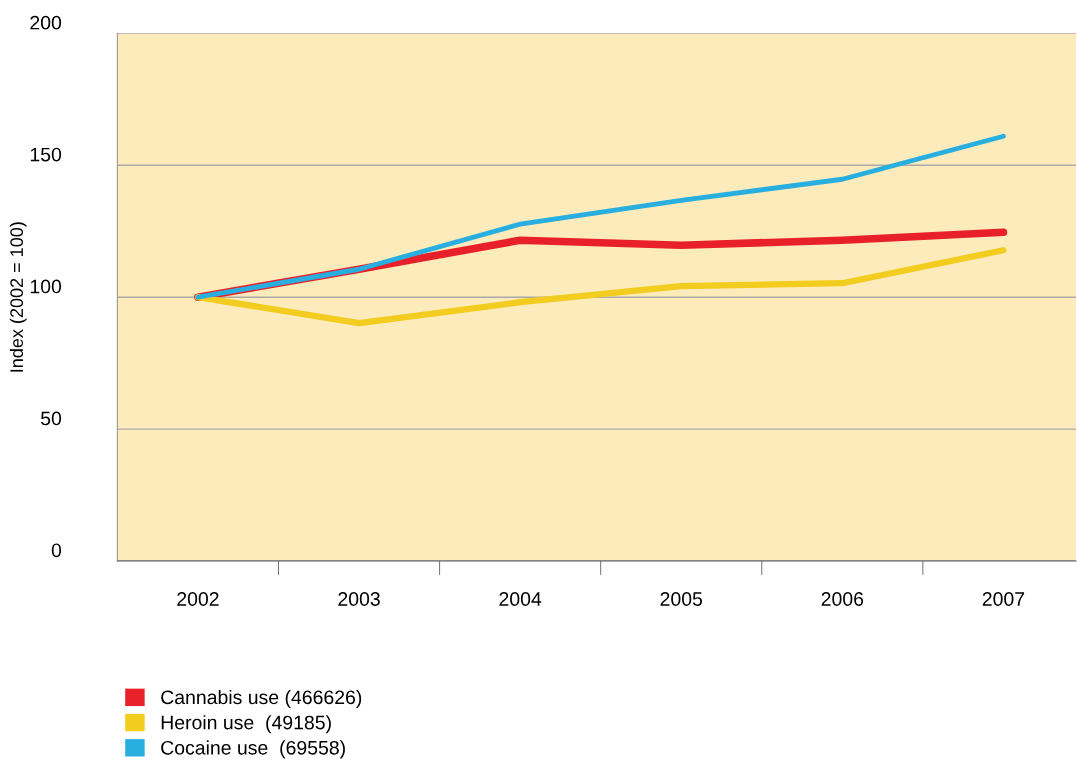 The image size is (1077, 776). I want to click on legend-label: Cannabis use (466626), so click(261, 699).